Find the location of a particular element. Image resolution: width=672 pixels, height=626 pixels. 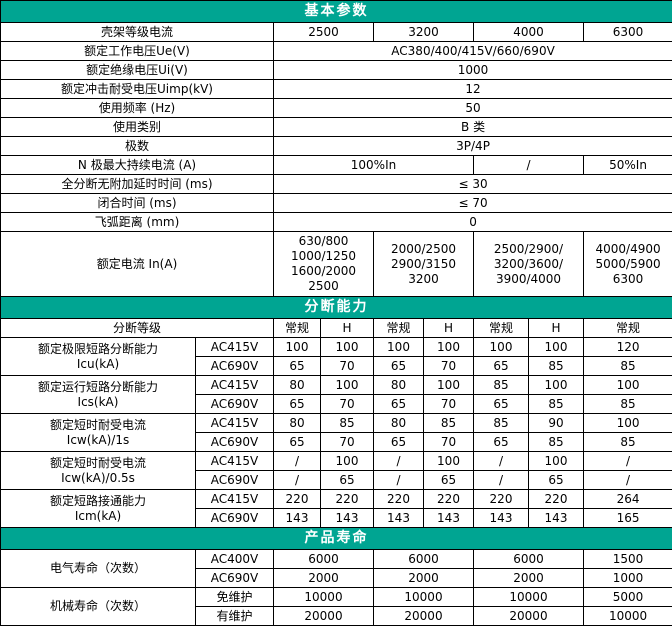

cell-frame-3200: 3200 is located at coordinates (424, 32).